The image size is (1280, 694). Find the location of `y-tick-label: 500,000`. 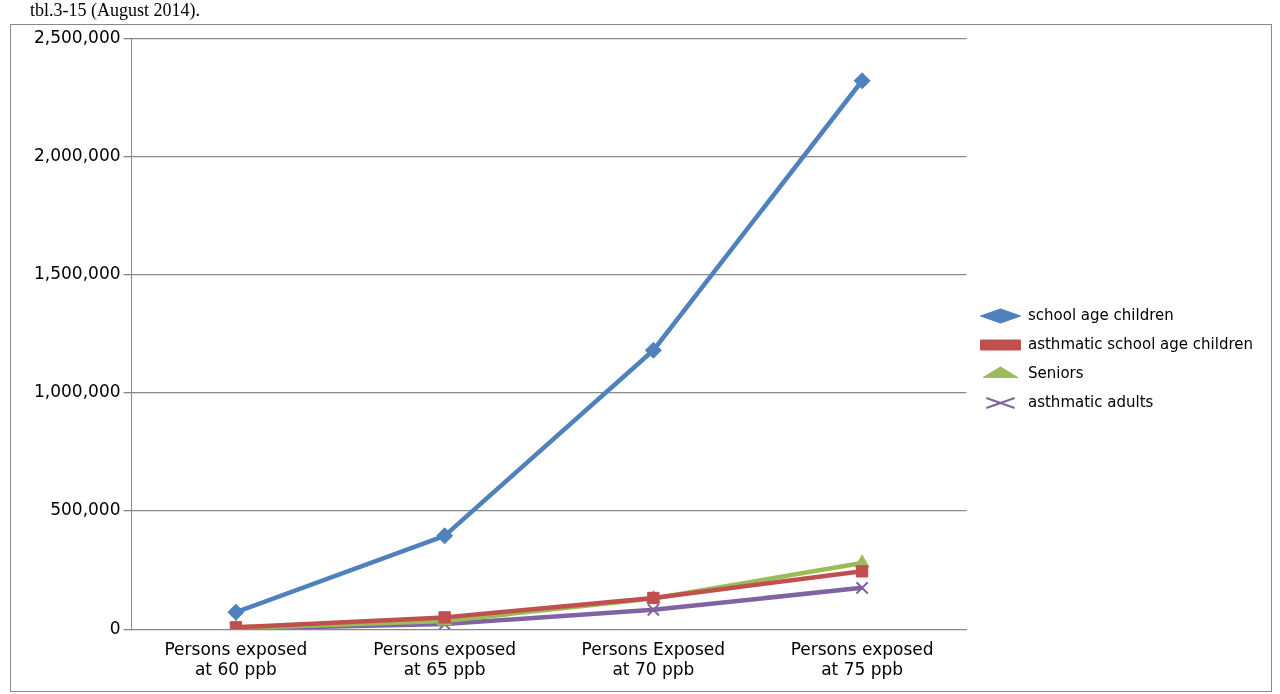

y-tick-label: 500,000 is located at coordinates (85, 509).